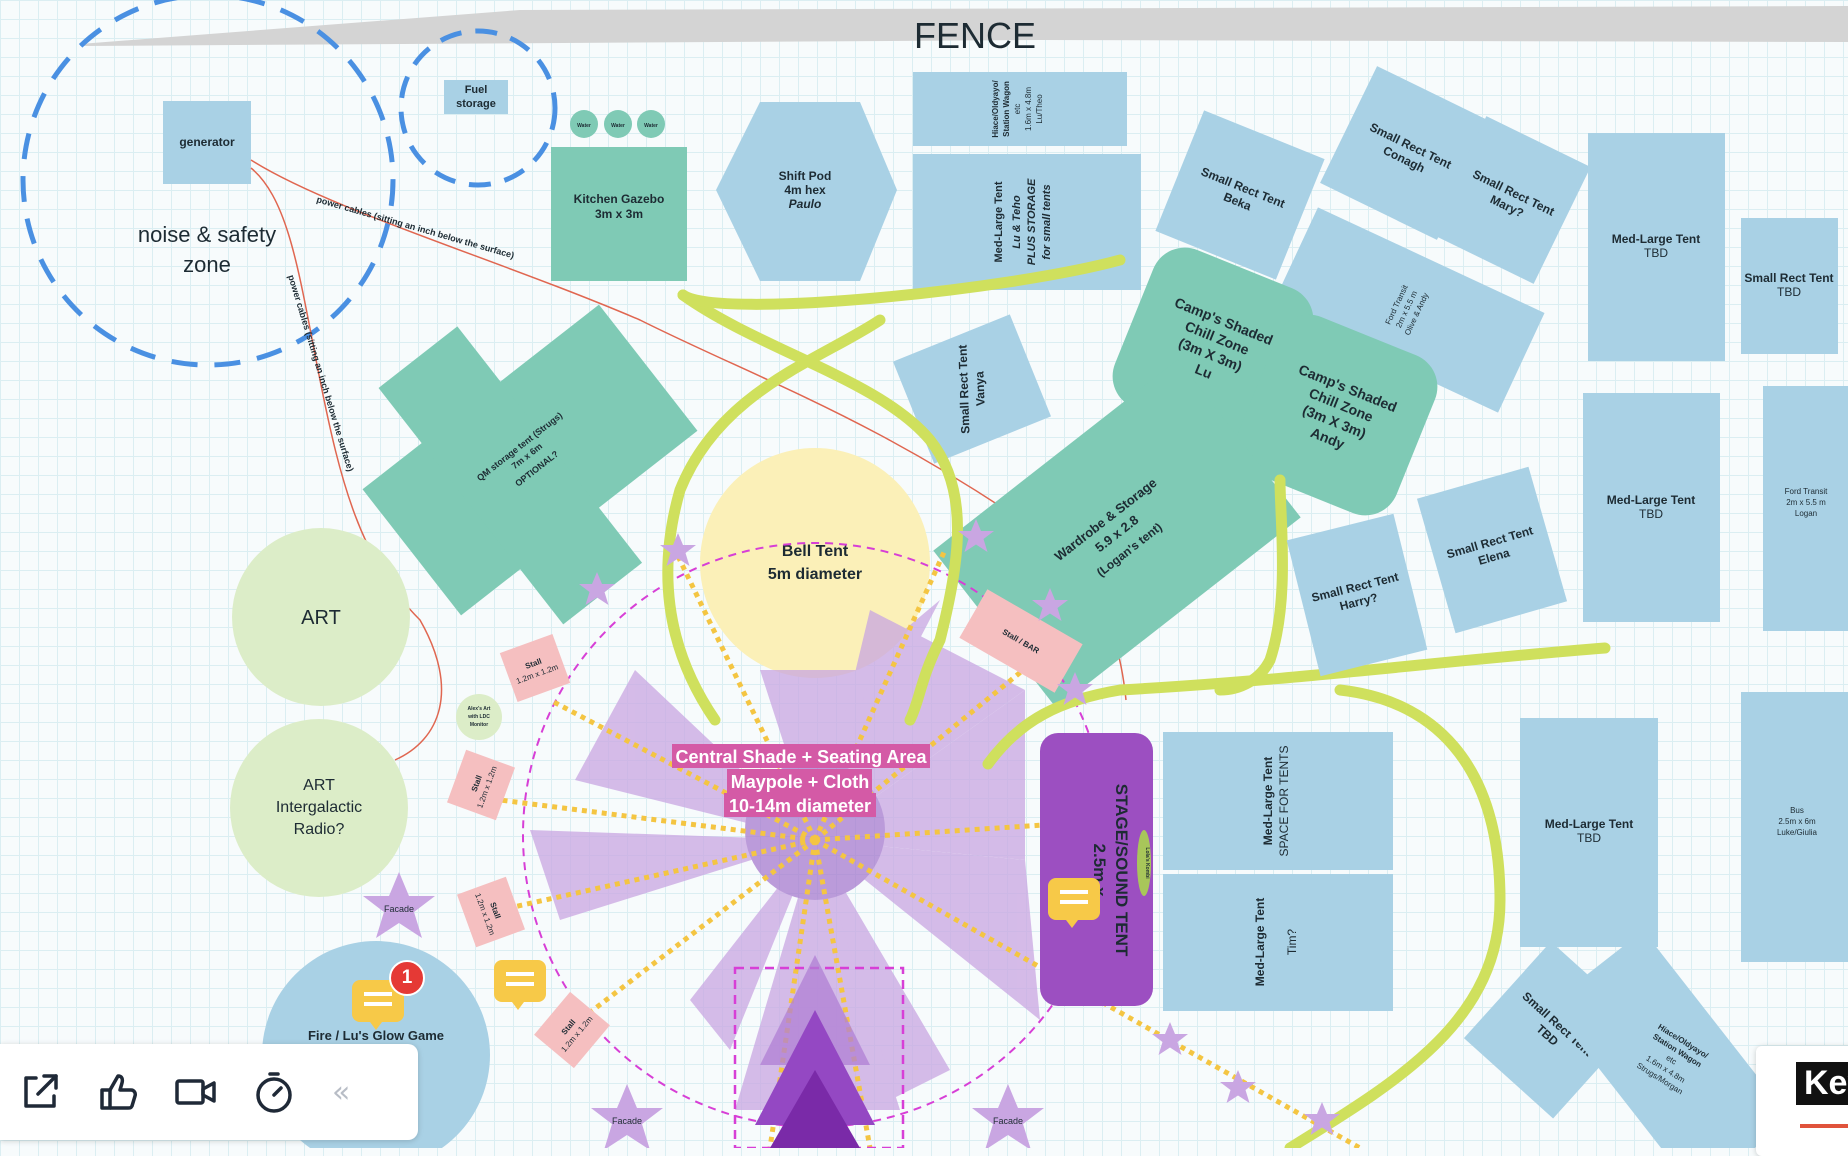 This screenshot has height=1156, width=1848. Describe the element at coordinates (1278, 942) in the screenshot. I see `med-large-tent-tim` at that location.